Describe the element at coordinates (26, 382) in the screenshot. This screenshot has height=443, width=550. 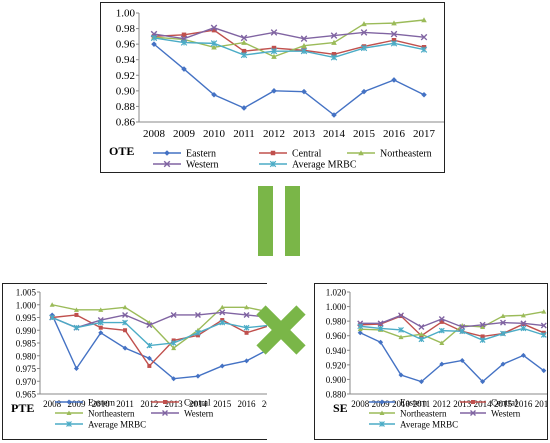
I see `y-tick-label: 0.970` at that location.